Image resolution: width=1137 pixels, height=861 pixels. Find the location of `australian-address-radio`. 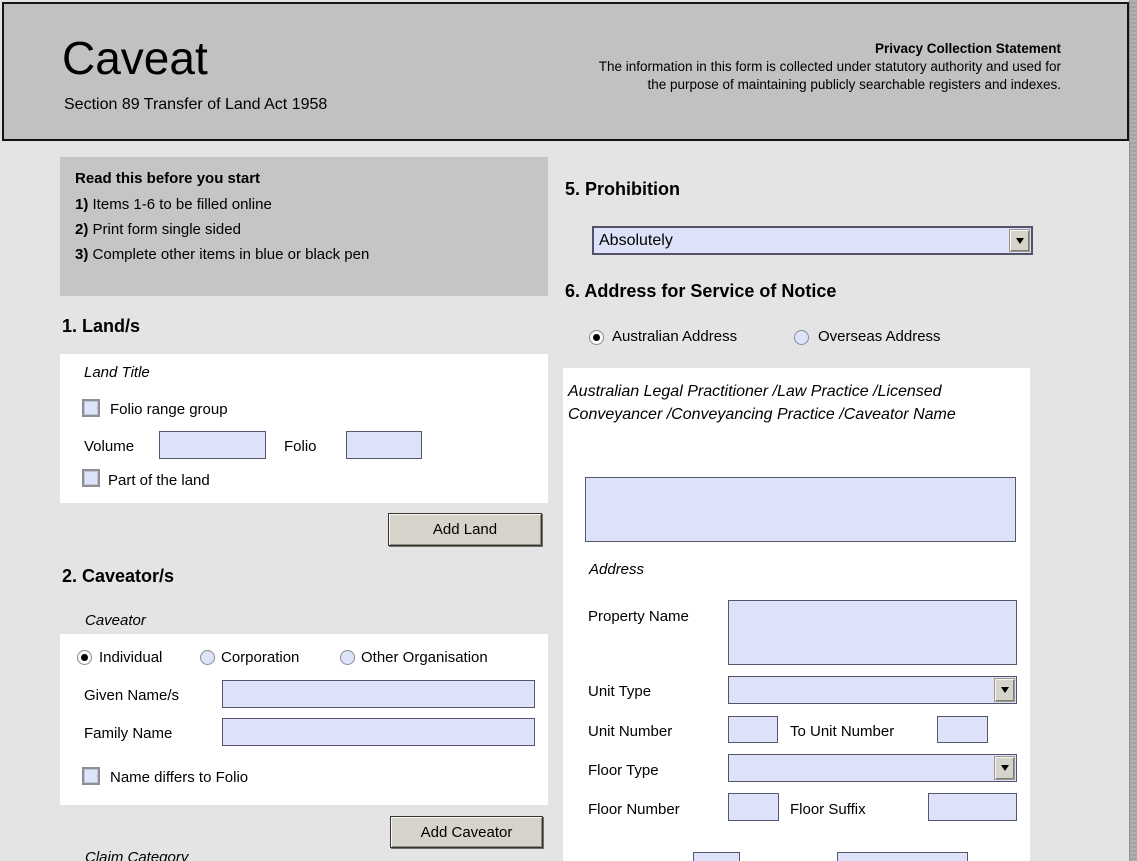

australian-address-radio is located at coordinates (596, 337).